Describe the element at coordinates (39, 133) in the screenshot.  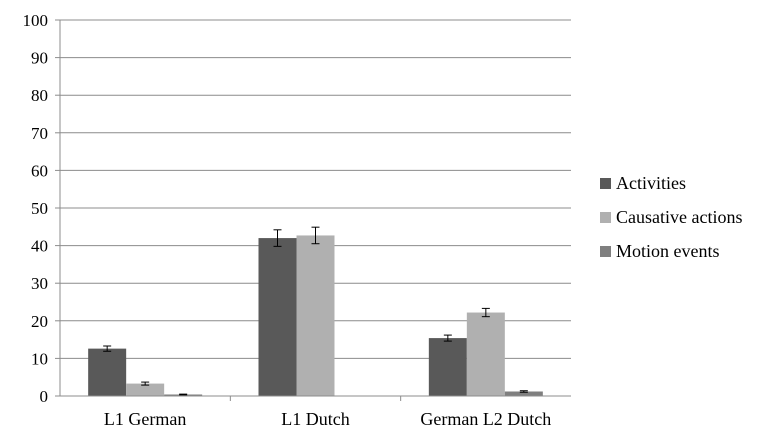
I see `y-tick-label: 70` at that location.